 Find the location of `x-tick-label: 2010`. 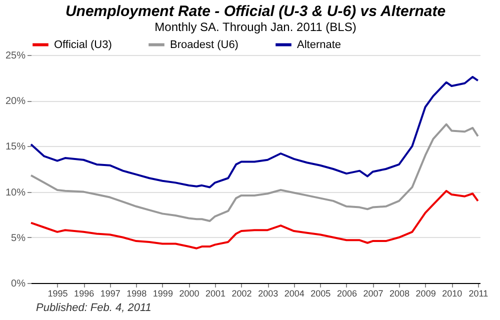

x-tick-label: 2010 is located at coordinates (452, 293).